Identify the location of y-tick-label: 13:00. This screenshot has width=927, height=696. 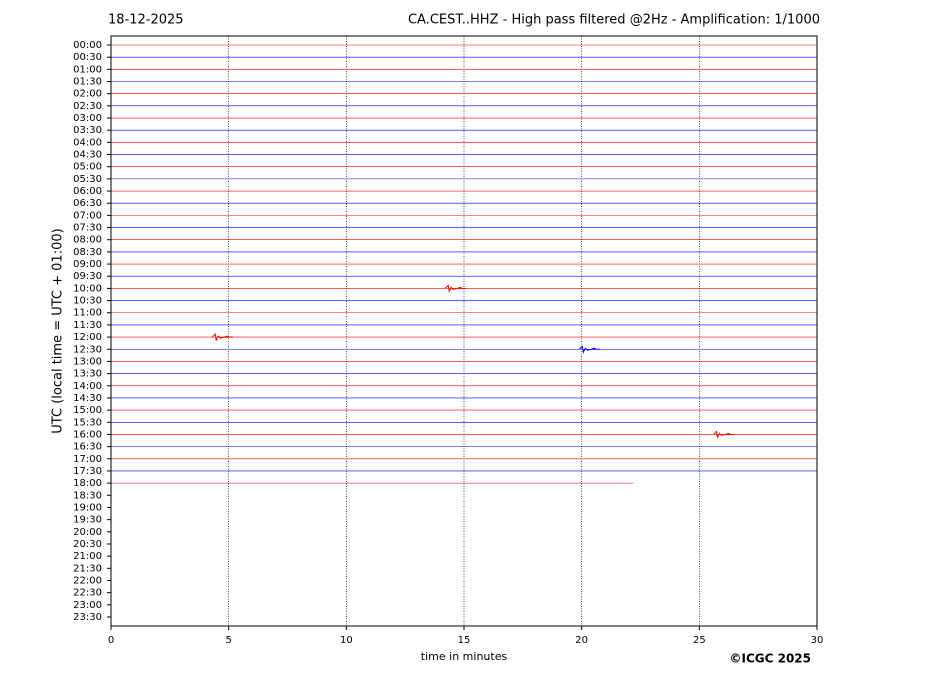
(87, 361).